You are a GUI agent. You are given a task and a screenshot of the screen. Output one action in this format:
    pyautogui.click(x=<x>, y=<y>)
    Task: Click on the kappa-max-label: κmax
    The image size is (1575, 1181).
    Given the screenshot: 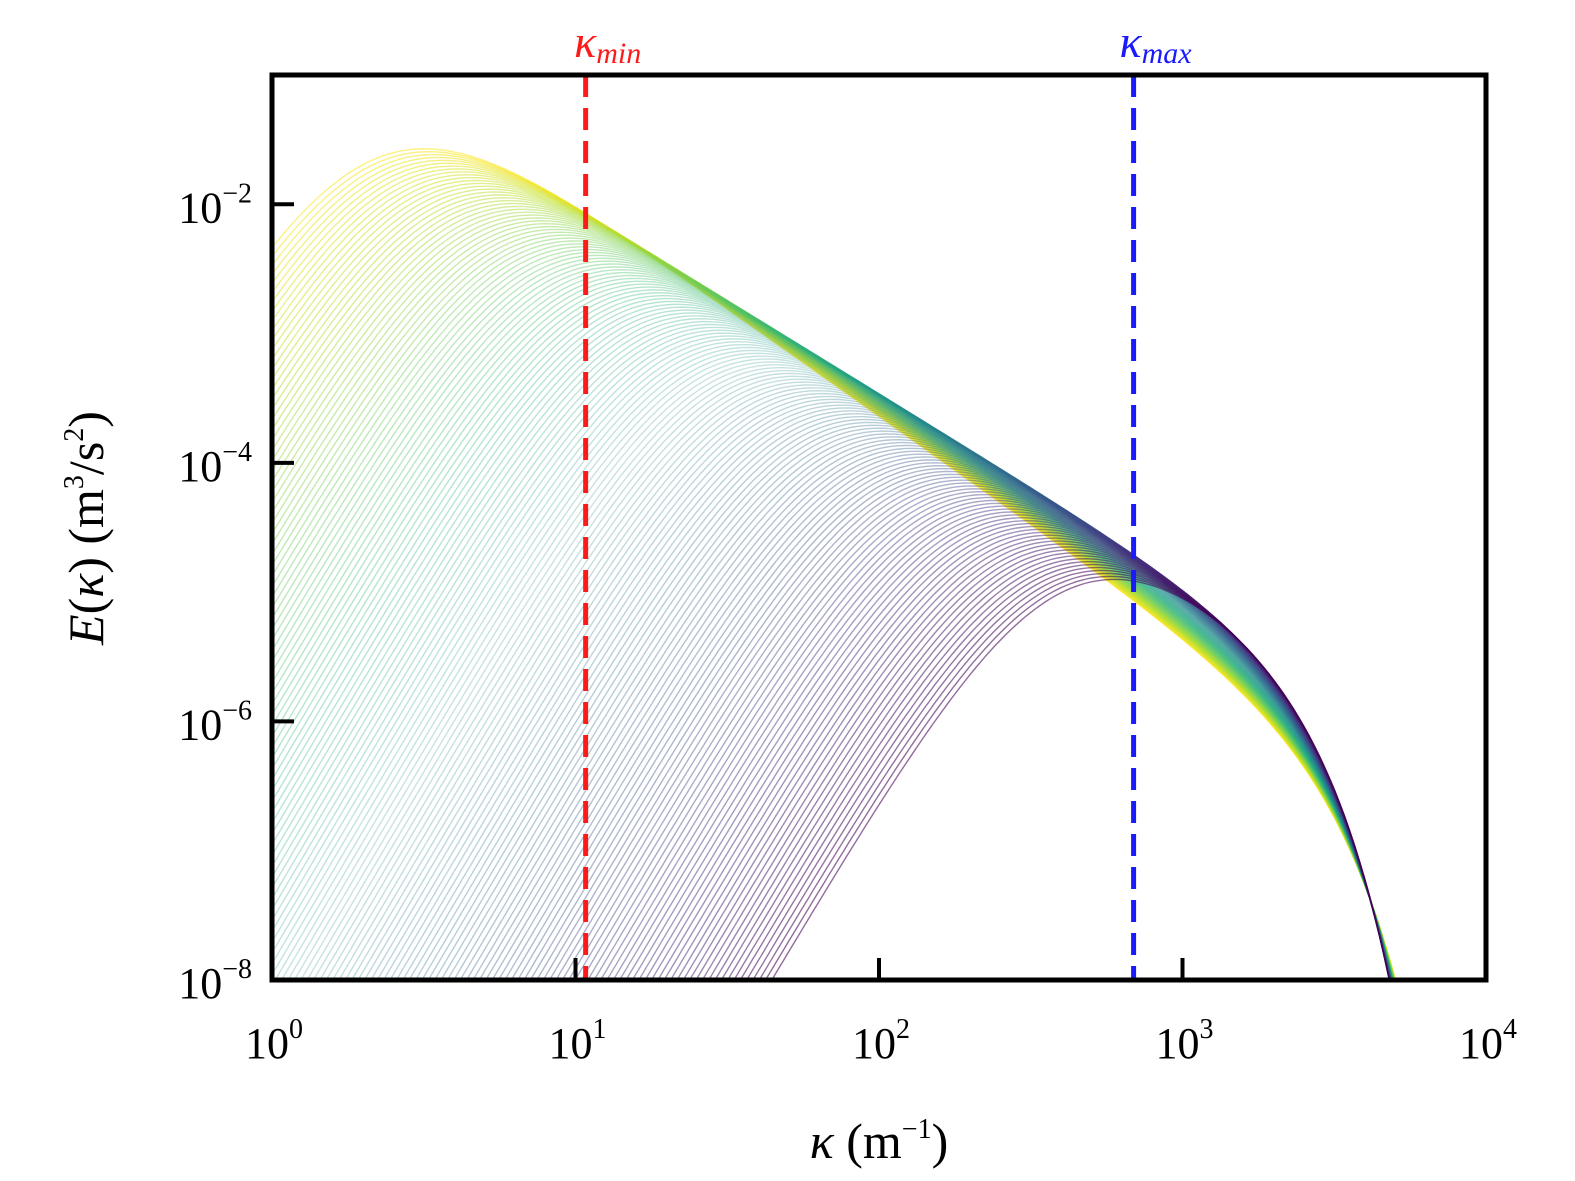 What is the action you would take?
    pyautogui.click(x=1156, y=43)
    